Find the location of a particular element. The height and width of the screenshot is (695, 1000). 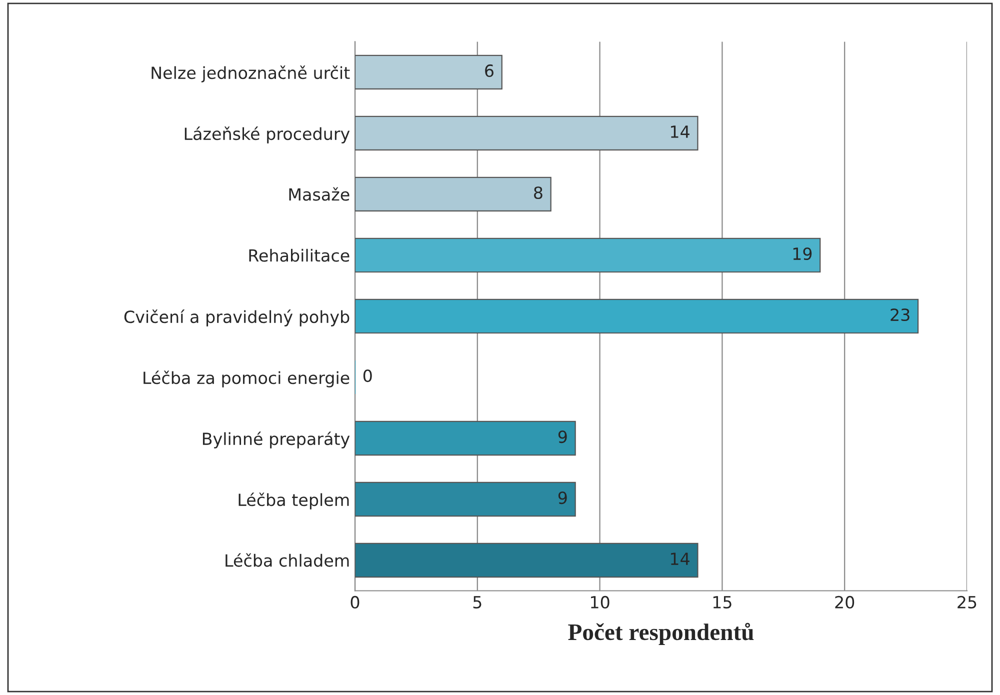

x-tick-label: 5 is located at coordinates (477, 602).